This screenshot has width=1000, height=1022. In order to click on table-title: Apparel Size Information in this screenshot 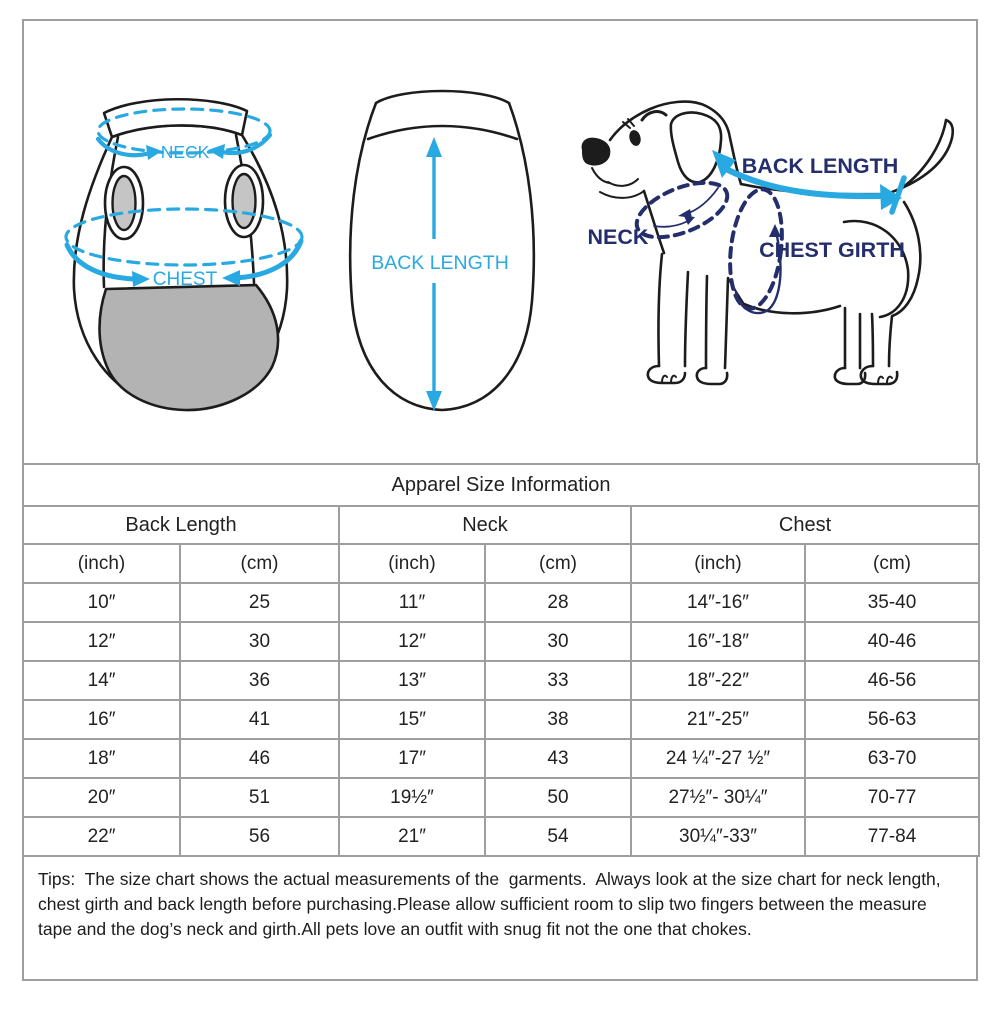, I will do `click(501, 485)`.